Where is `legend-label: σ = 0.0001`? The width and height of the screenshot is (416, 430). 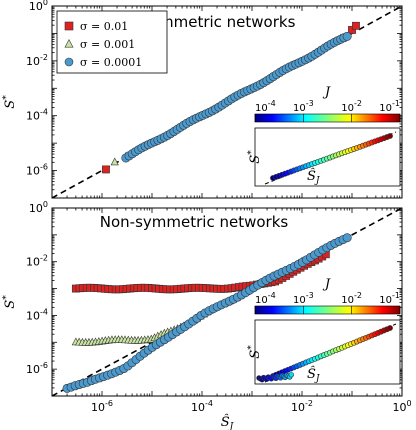 legend-label: σ = 0.0001 is located at coordinates (111, 62).